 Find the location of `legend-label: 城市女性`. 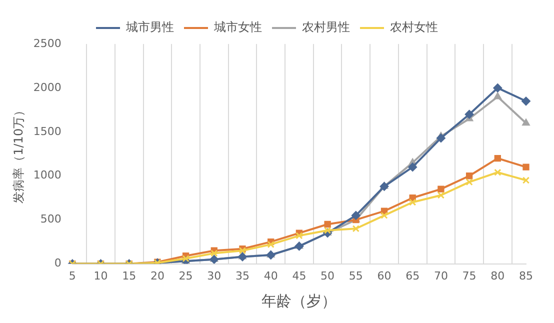

legend-label: 城市女性 is located at coordinates (237, 27).